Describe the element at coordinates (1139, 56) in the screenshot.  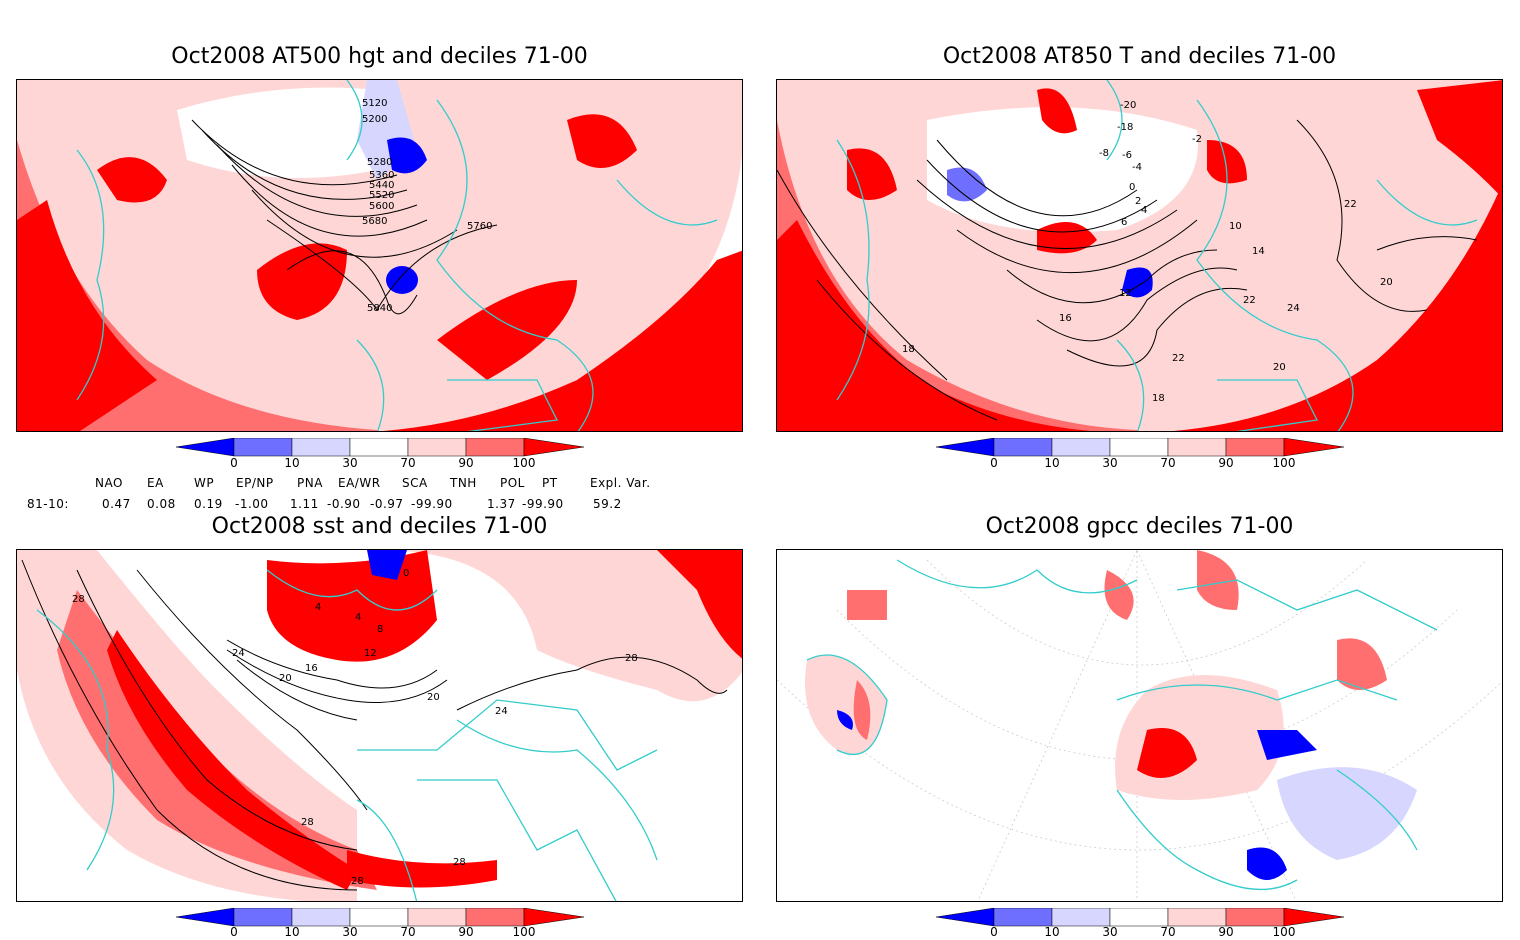
I see `panel-title-at850: Oct2008 AT850 T and deciles 71-00` at that location.